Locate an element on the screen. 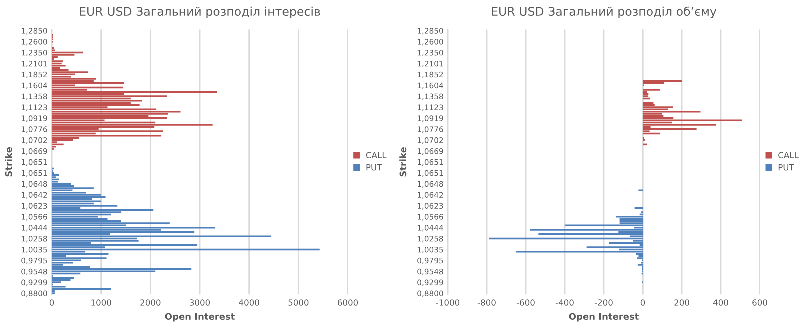 The image size is (800, 331). x-tick-label: -400 is located at coordinates (565, 303).